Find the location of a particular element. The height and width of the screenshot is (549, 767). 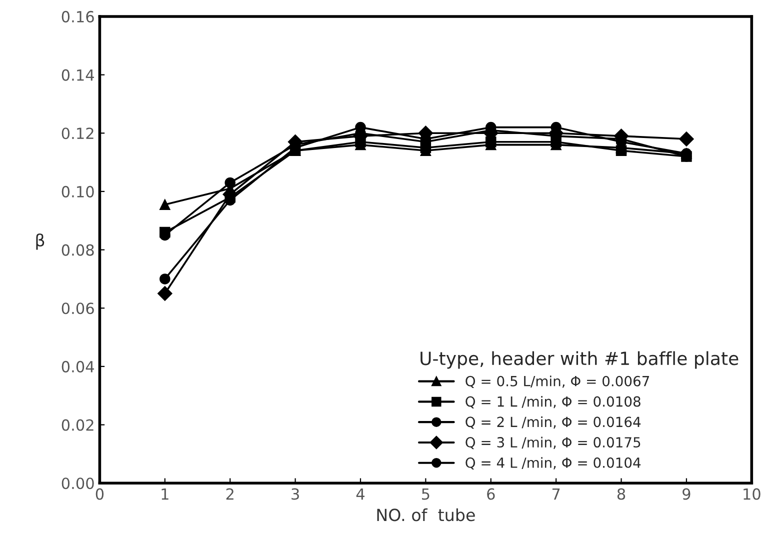

y-tick-label: 0.12 is located at coordinates (78, 134).